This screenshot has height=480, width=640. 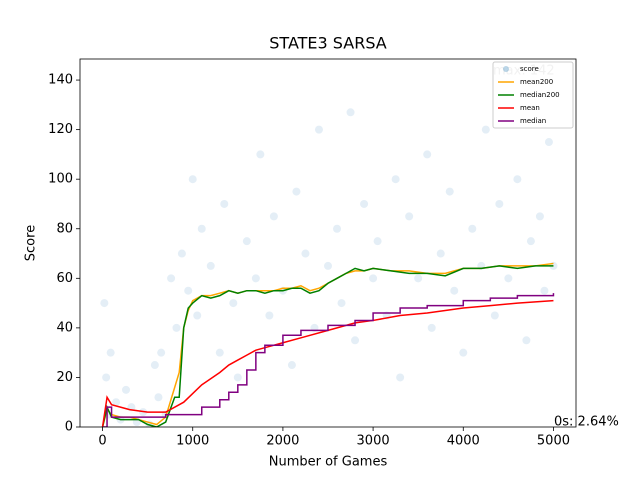 What do you see at coordinates (373, 441) in the screenshot?
I see `x-tick-label: 3000` at bounding box center [373, 441].